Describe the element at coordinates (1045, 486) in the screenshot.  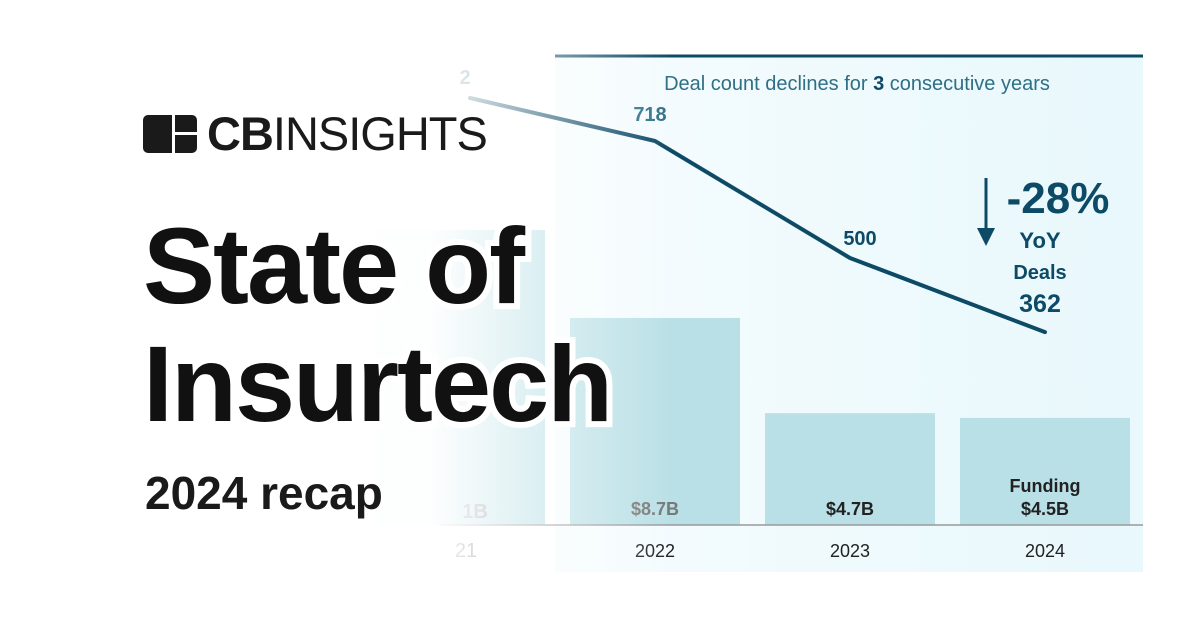
I see `funding-series-label: Funding` at that location.